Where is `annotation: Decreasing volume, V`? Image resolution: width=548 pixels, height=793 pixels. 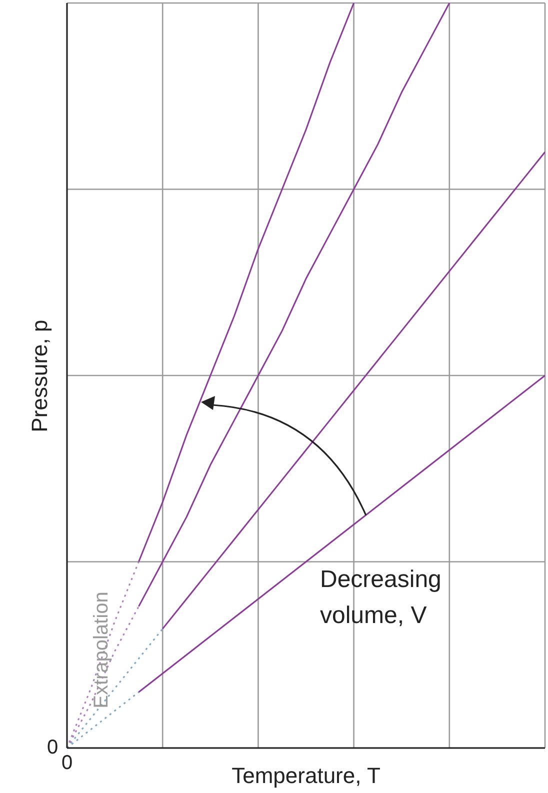 annotation: Decreasing volume, V is located at coordinates (381, 598).